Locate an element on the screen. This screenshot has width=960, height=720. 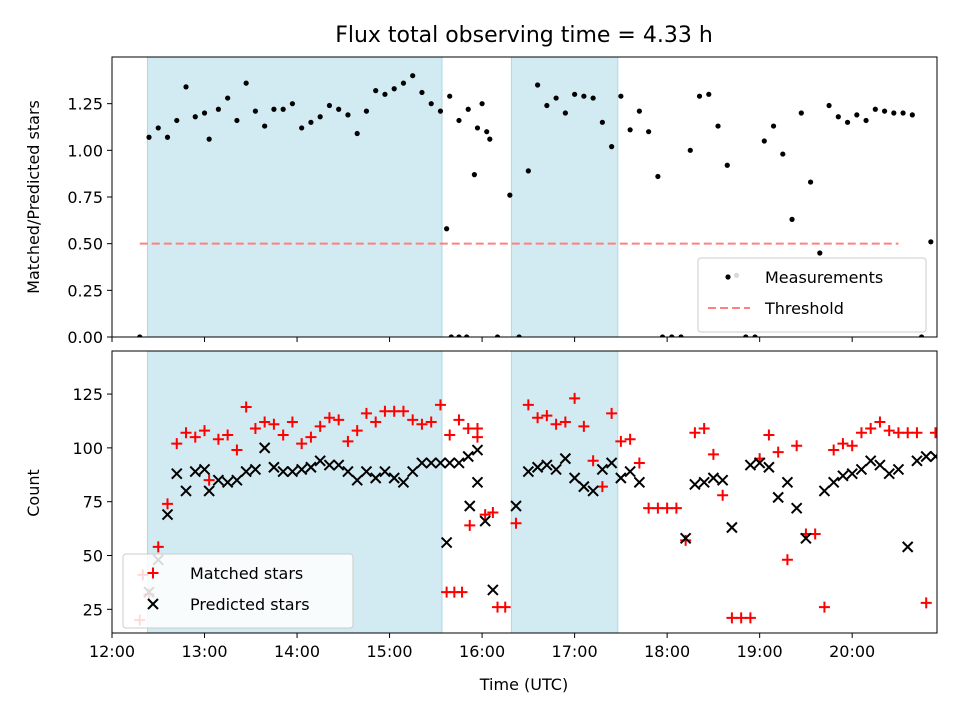
legend-matched-marker is located at coordinates (153, 573).